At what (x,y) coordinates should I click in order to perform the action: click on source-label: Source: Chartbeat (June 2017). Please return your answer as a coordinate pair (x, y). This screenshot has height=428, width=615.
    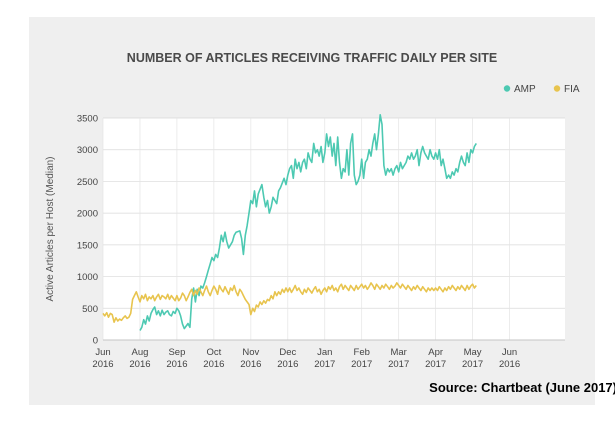
    Looking at the image, I should click on (522, 387).